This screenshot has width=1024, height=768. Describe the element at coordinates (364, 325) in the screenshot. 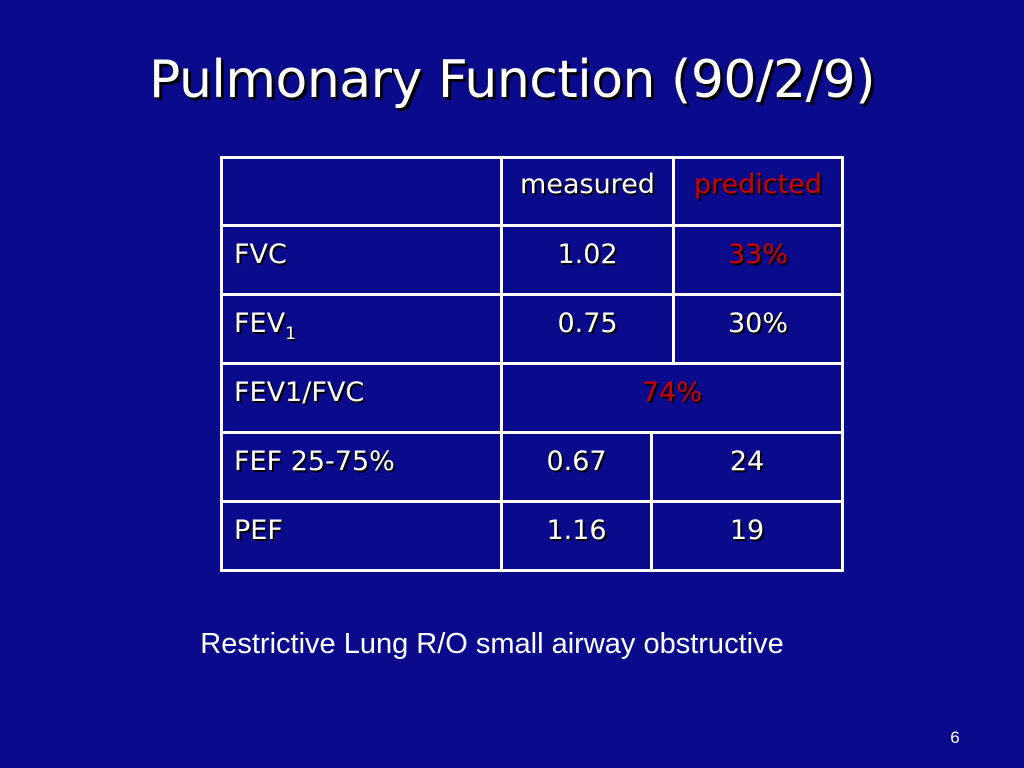

I see `row-label-fev1: FEV1` at that location.